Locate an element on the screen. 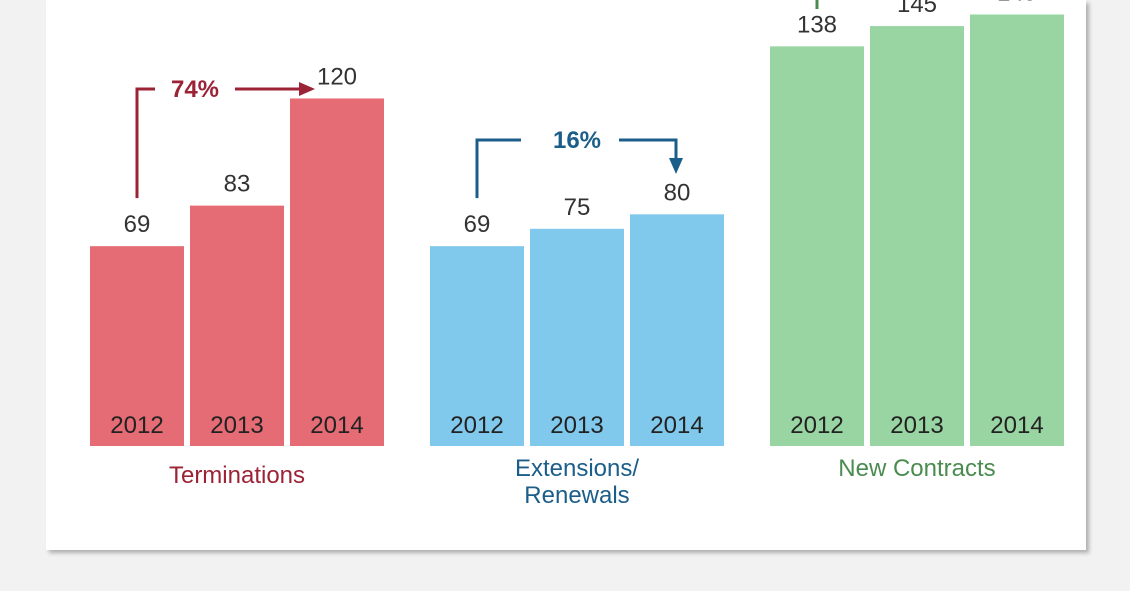 This screenshot has height=591, width=1130. value-label: 138 is located at coordinates (817, 24).